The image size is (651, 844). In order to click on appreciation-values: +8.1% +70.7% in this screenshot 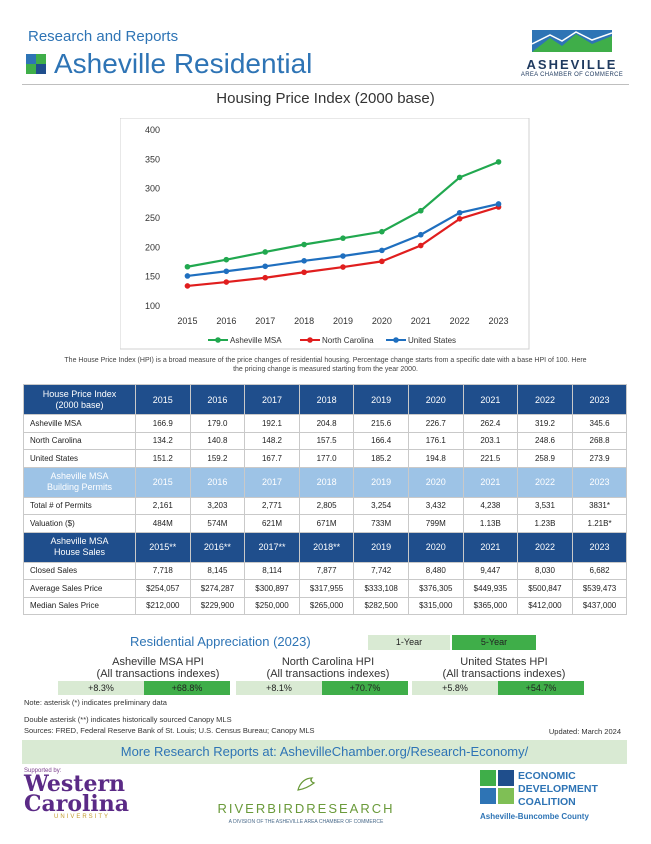, I will do `click(322, 688)`.